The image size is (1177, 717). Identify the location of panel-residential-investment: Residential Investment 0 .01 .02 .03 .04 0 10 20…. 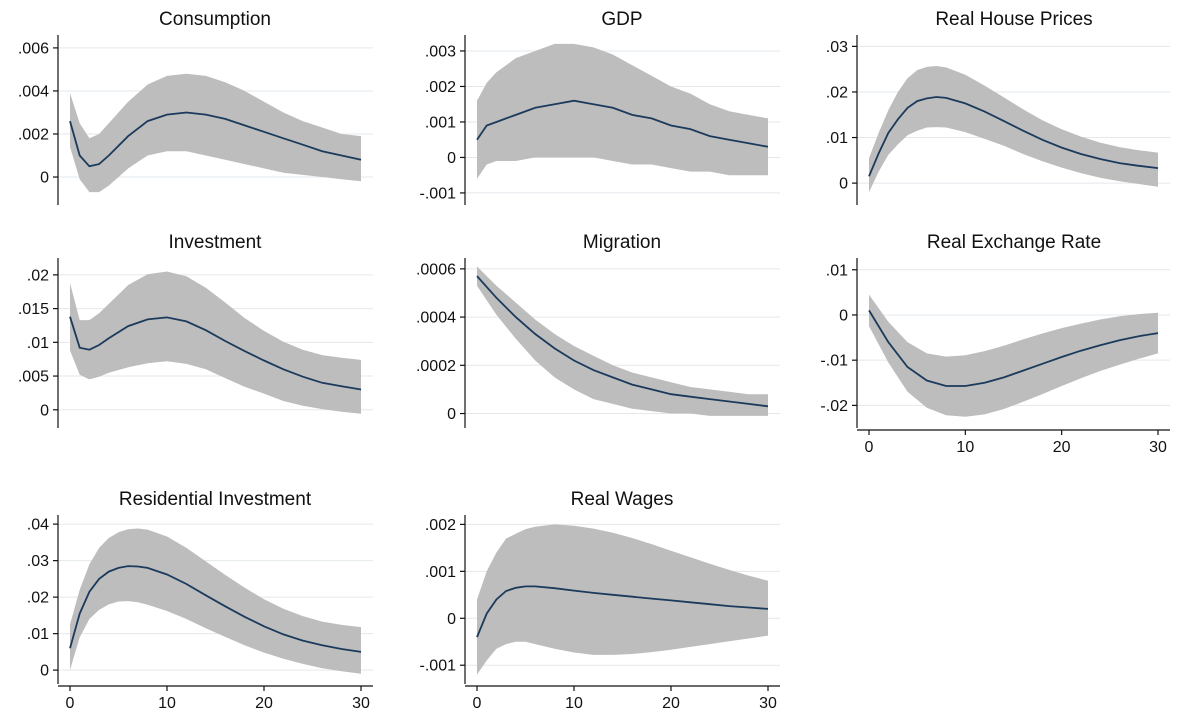
(200, 600).